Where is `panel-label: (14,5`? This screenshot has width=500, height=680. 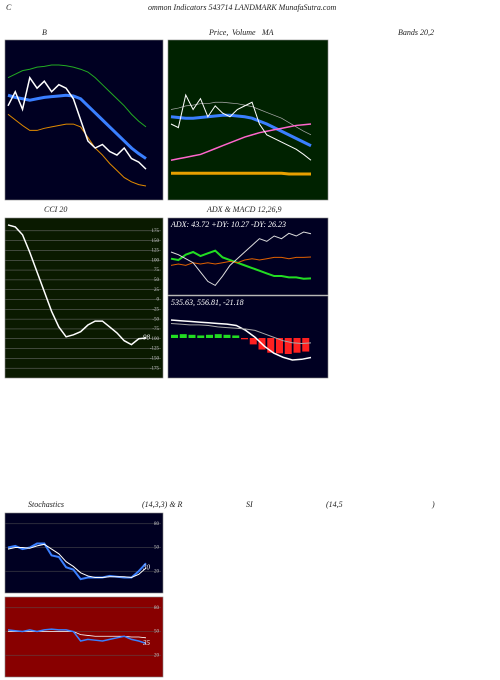 panel-label: (14,5 is located at coordinates (334, 504).